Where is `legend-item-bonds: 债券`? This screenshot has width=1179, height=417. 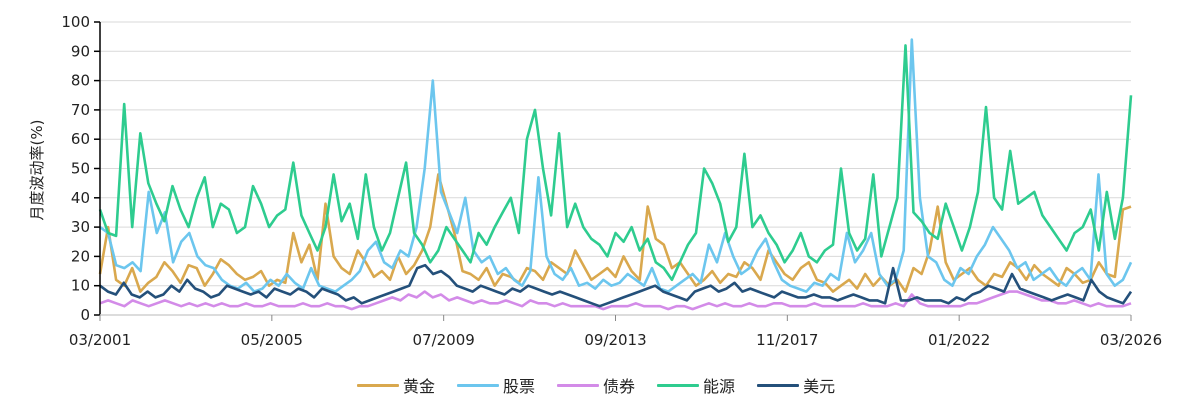
legend-item-bonds: 债券 is located at coordinates (596, 385).